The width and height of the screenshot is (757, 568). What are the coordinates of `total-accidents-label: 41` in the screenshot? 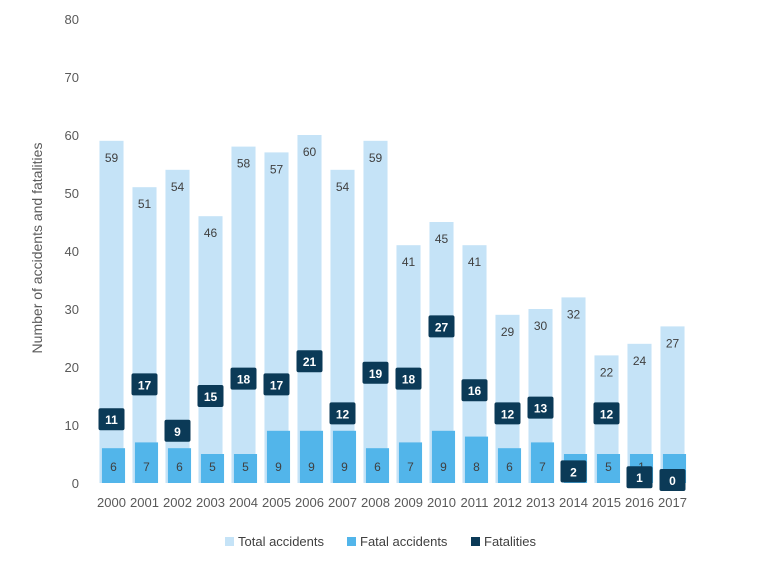 It's located at (409, 262).